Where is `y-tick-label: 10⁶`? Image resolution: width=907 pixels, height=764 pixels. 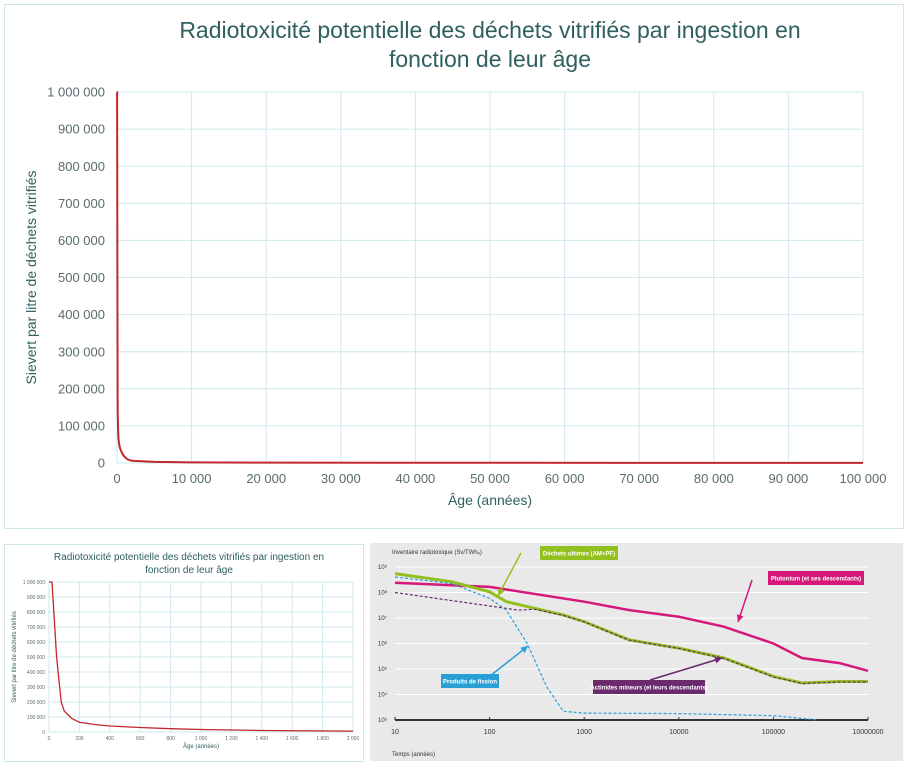 y-tick-label: 10⁶ is located at coordinates (383, 644).